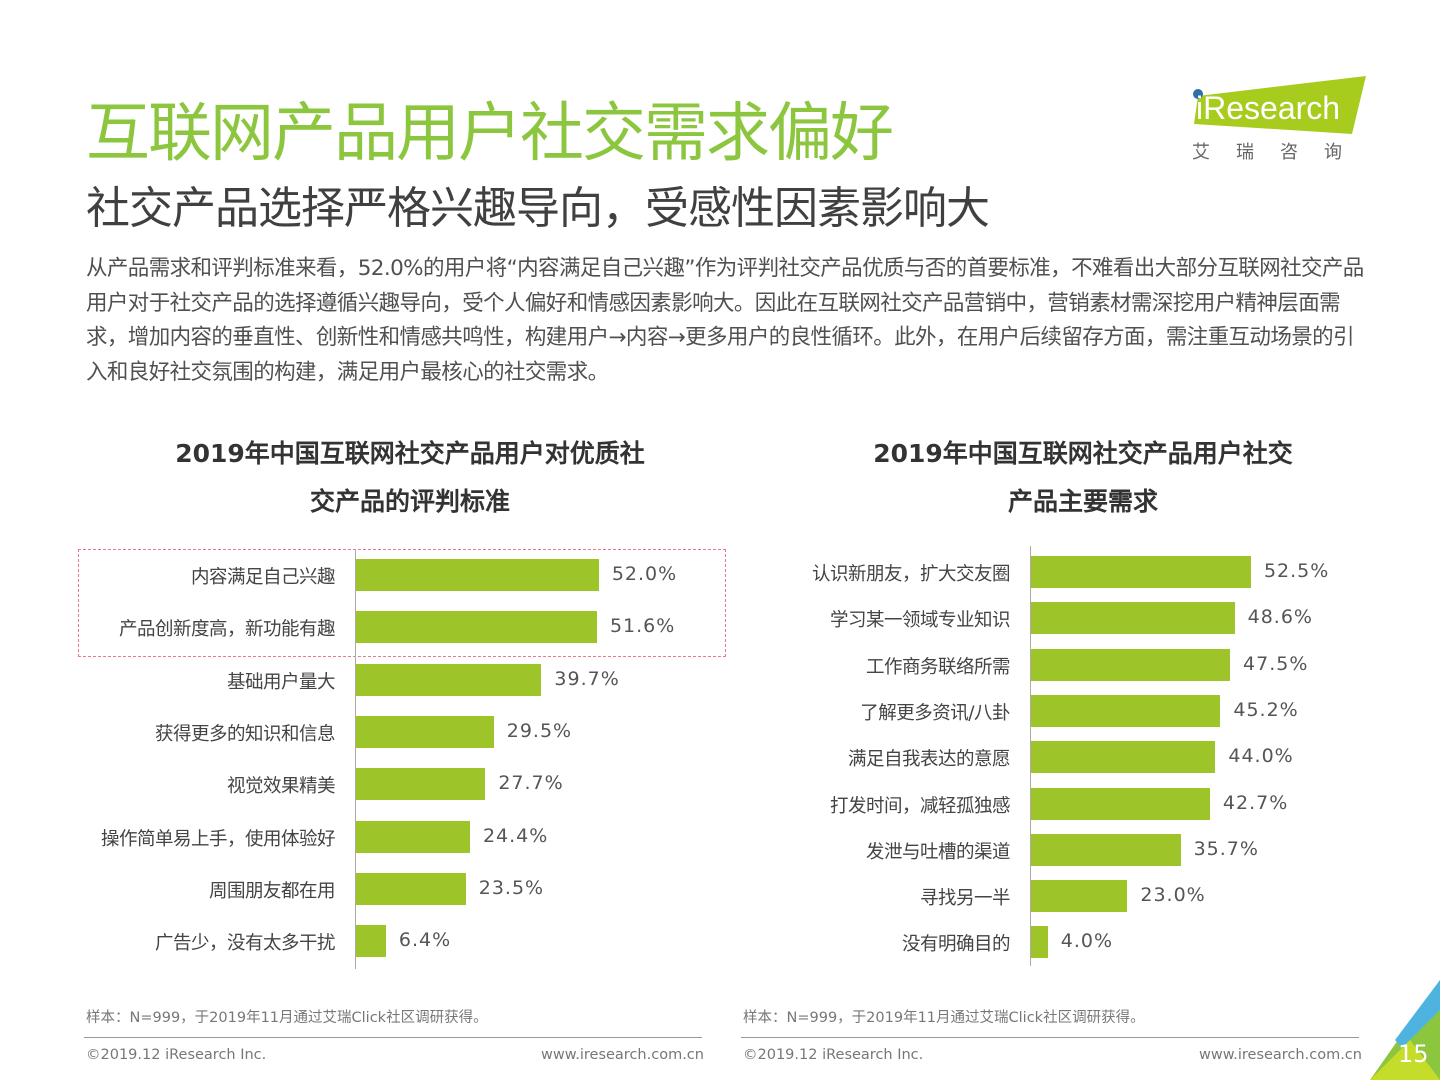 The width and height of the screenshot is (1440, 1080). Describe the element at coordinates (539, 730) in the screenshot. I see `value-label: 29.5%` at that location.